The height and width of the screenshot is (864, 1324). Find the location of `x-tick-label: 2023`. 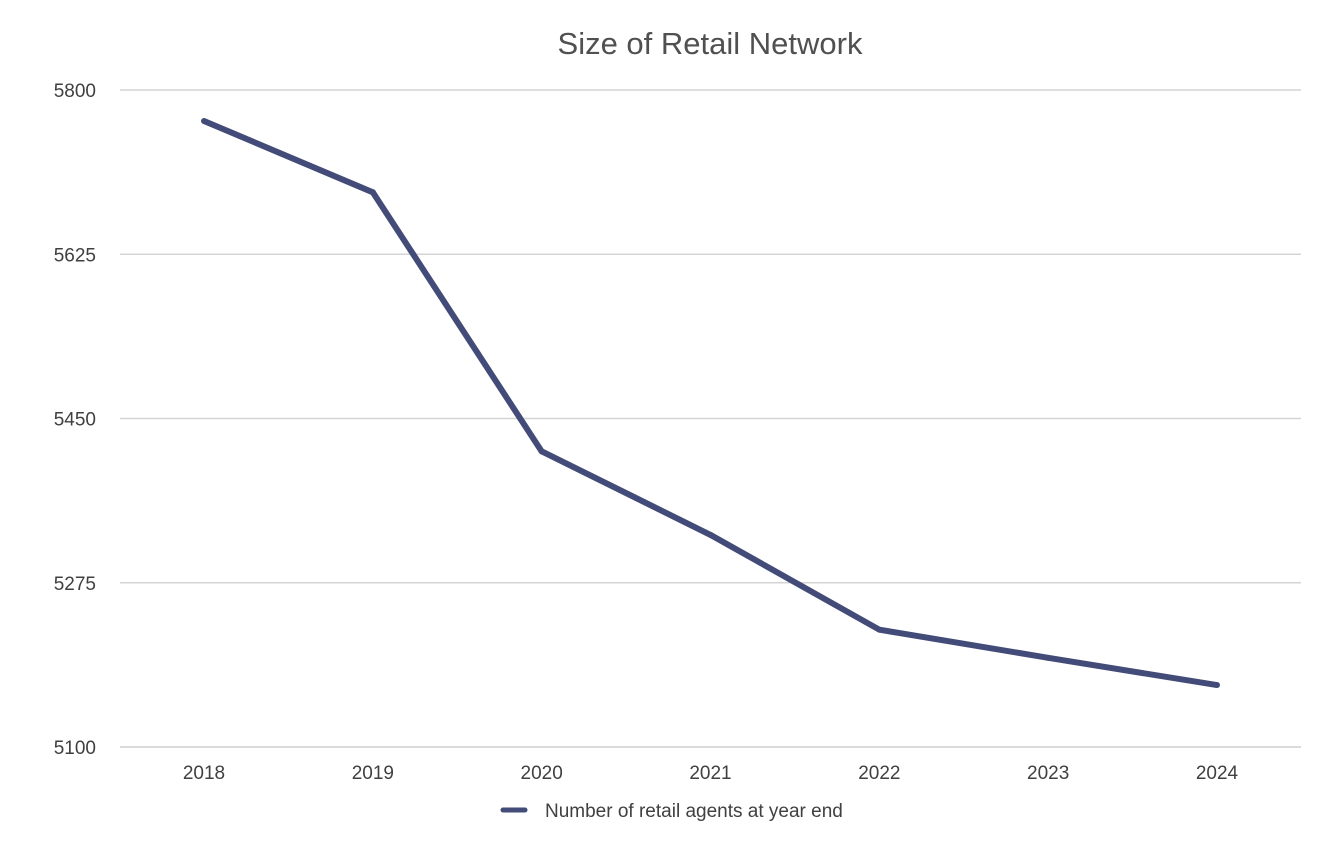

x-tick-label: 2023 is located at coordinates (1048, 773).